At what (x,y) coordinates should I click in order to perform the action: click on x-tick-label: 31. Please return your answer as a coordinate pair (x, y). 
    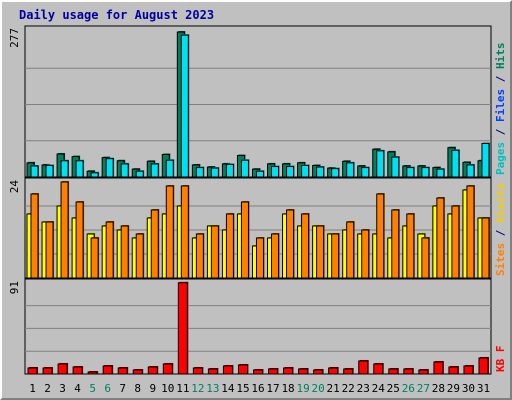
    Looking at the image, I should click on (483, 388).